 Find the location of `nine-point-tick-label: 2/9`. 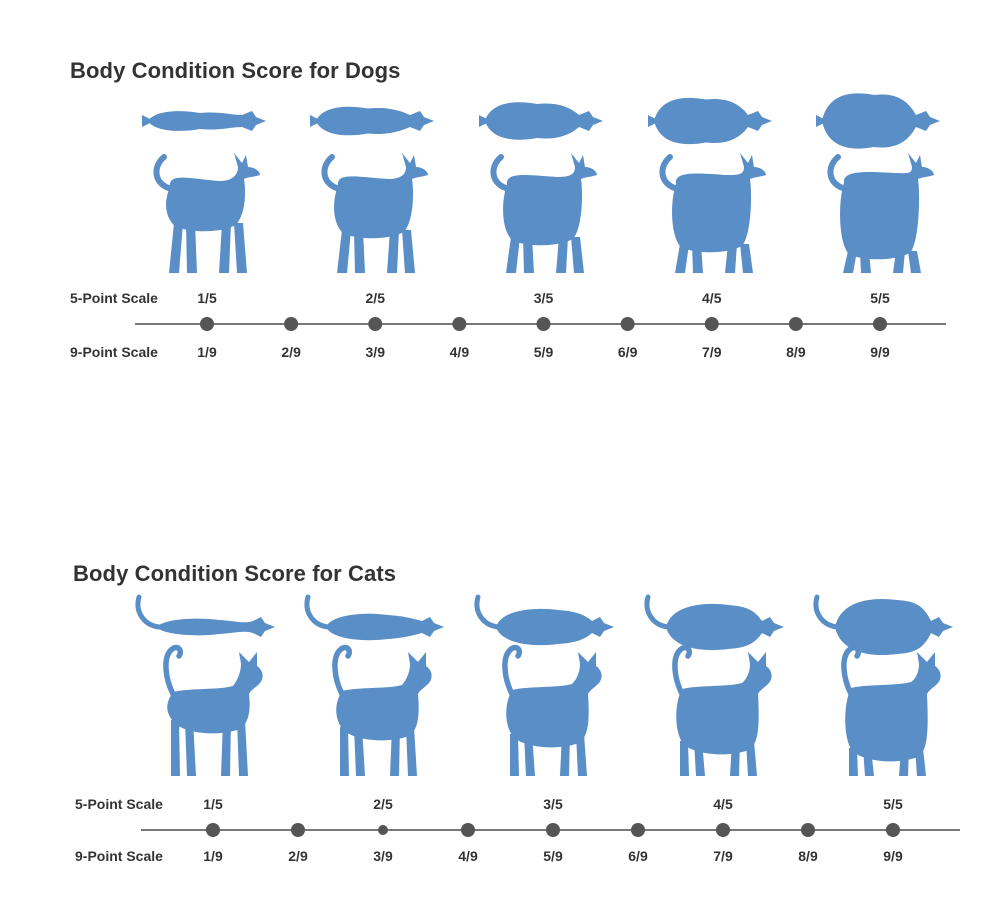

nine-point-tick-label: 2/9 is located at coordinates (291, 352).